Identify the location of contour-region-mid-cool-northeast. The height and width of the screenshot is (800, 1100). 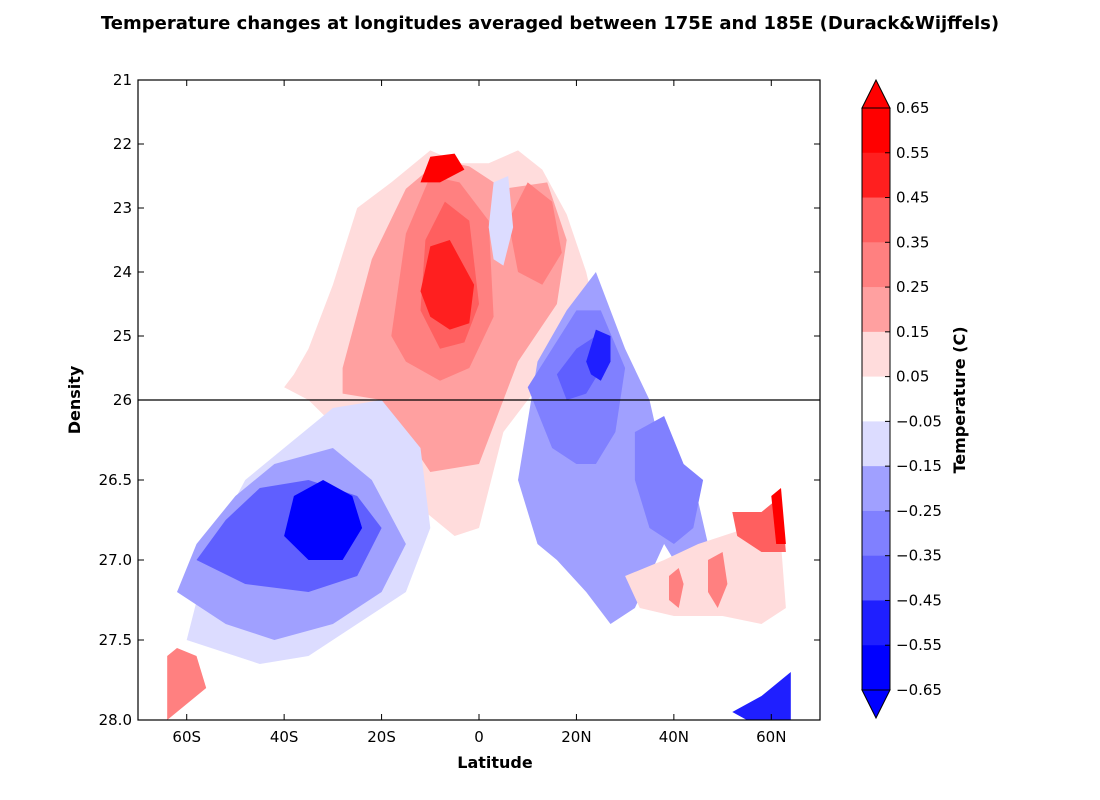
(669, 480).